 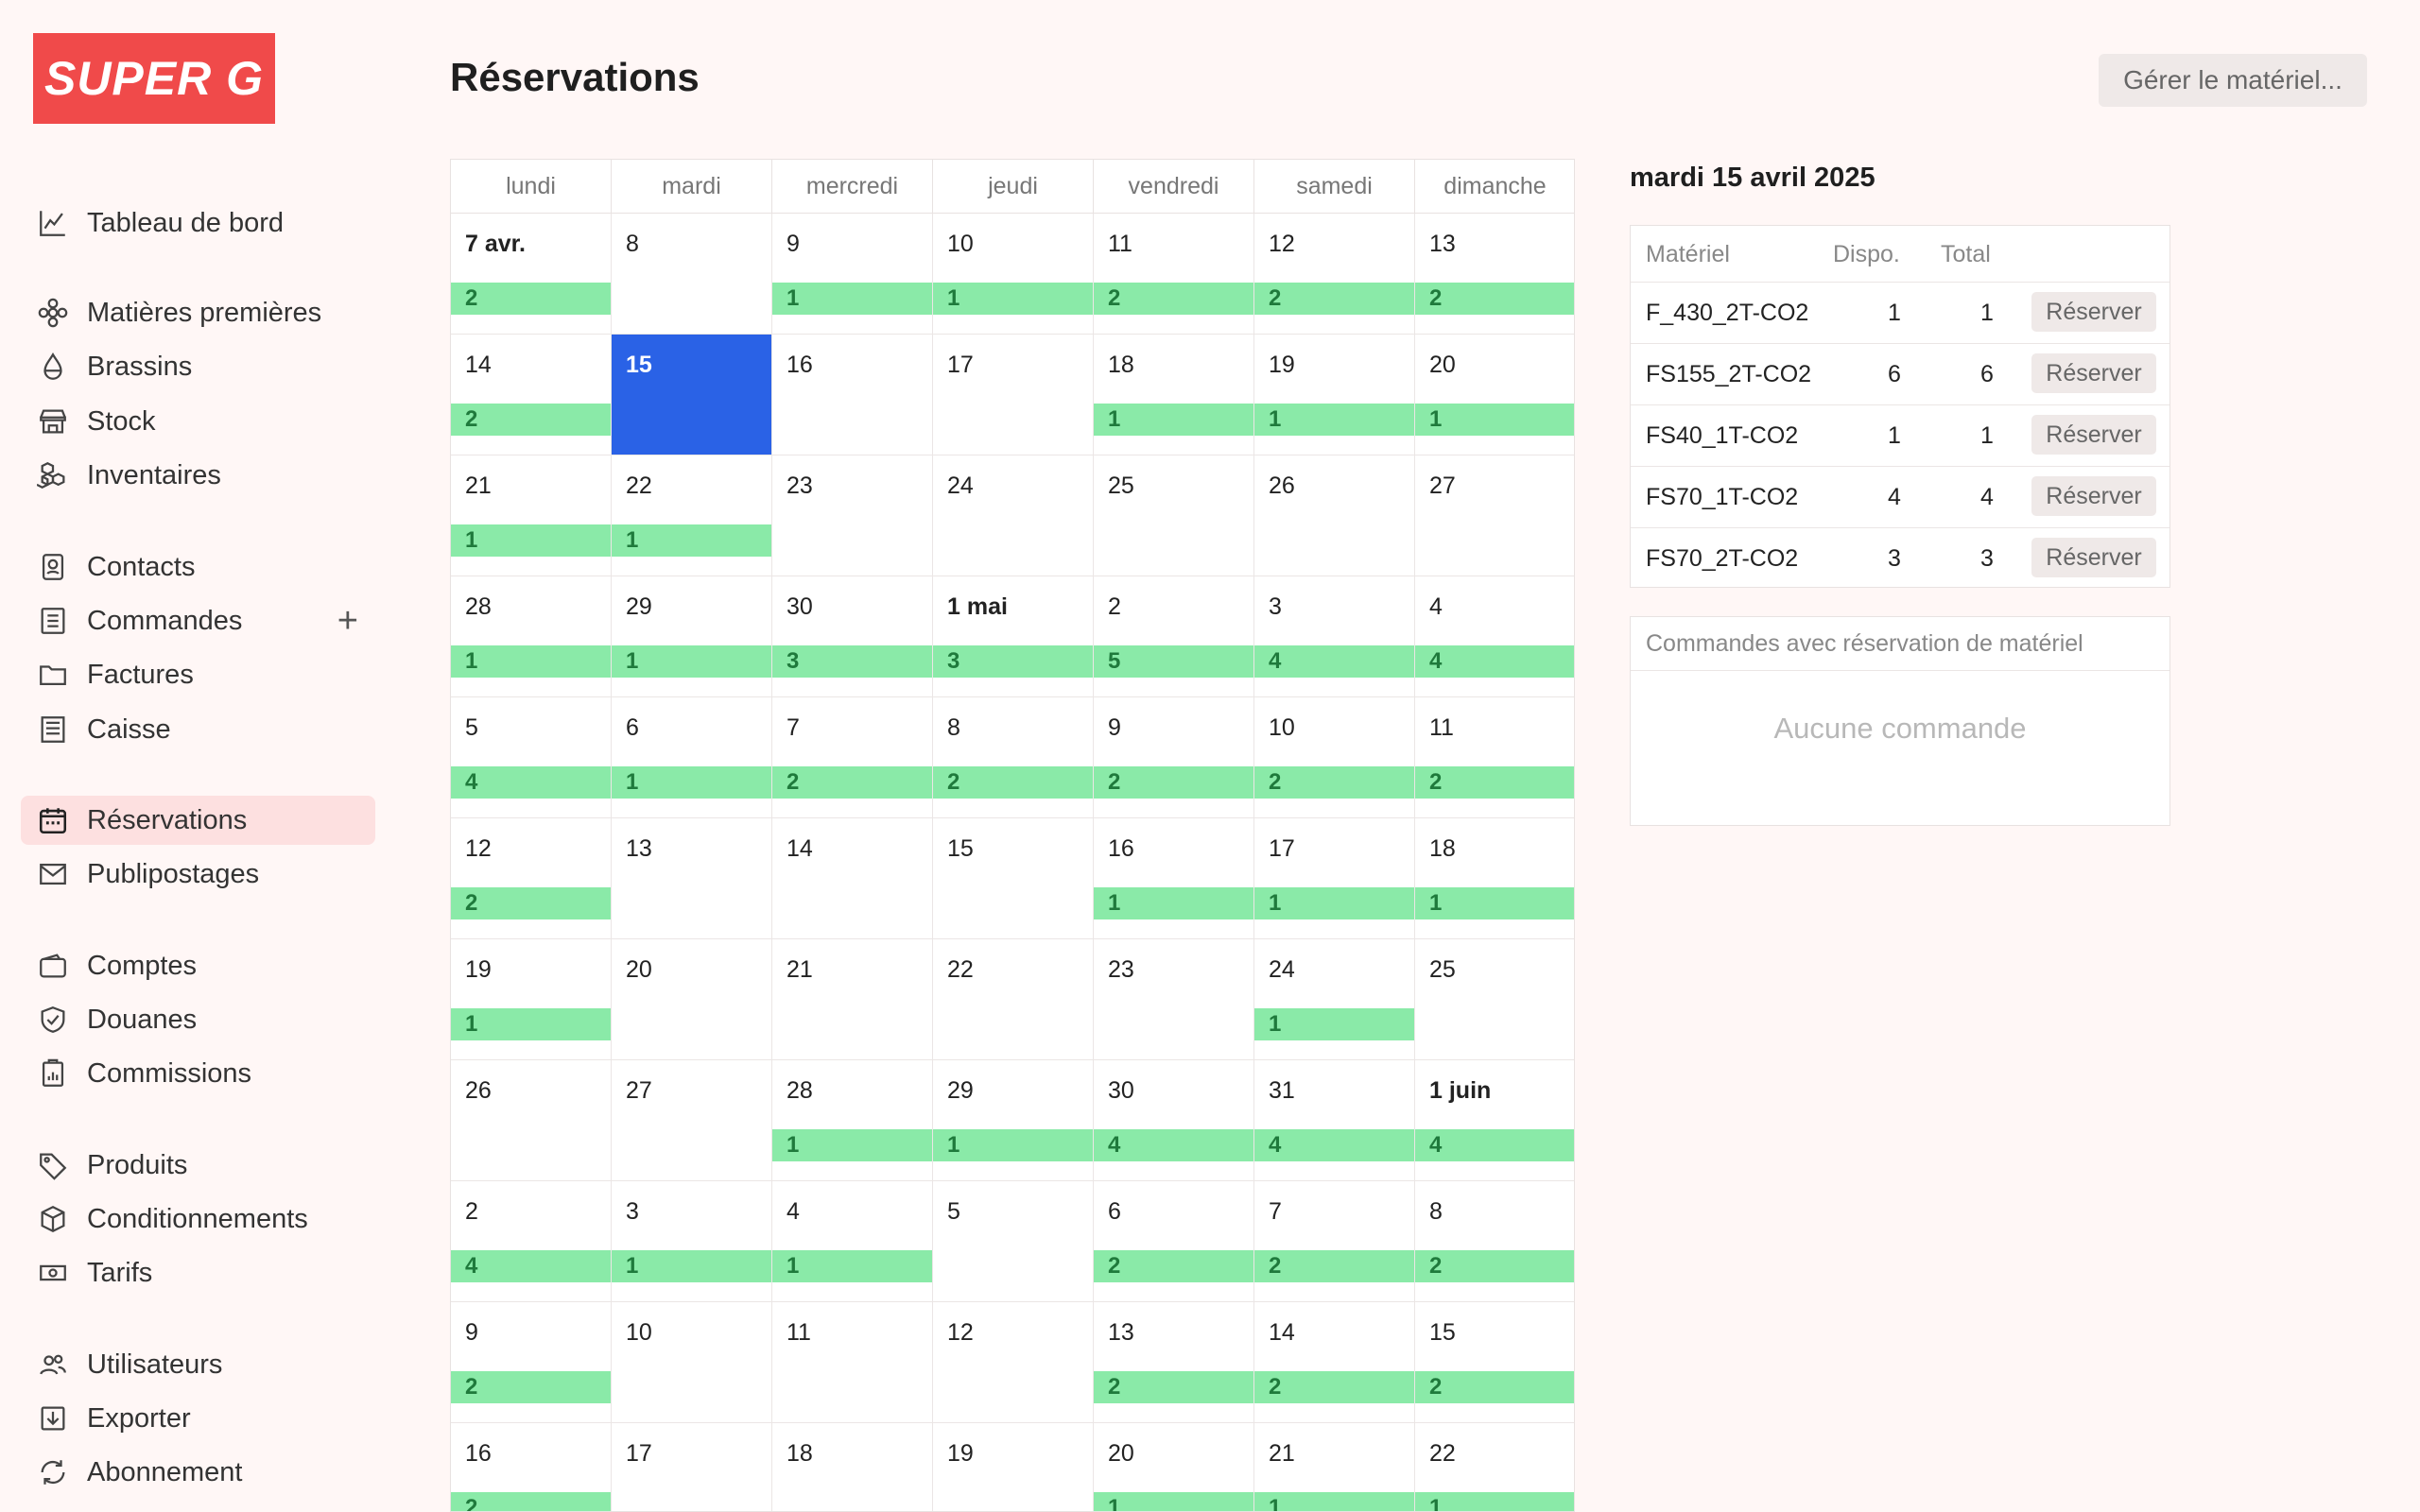 What do you see at coordinates (531, 1467) in the screenshot?
I see `calendar-day: 16 2` at bounding box center [531, 1467].